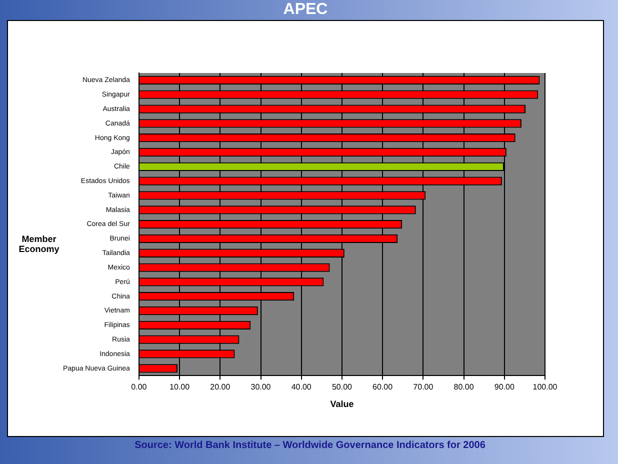 This screenshot has width=618, height=464. I want to click on x-tick-label: 0.00, so click(139, 387).